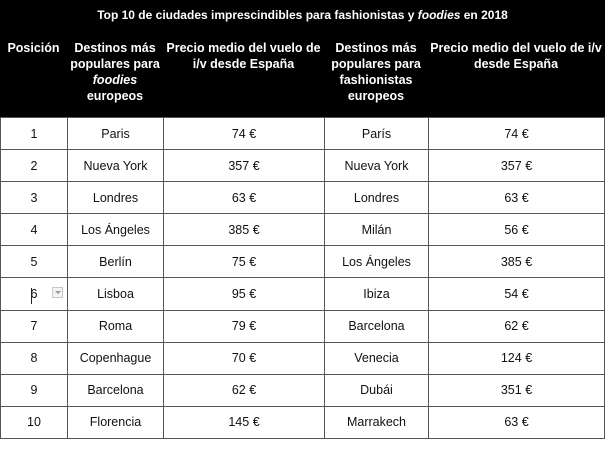 This screenshot has width=605, height=452. Describe the element at coordinates (376, 262) in the screenshot. I see `cell-fashion-city: Los Ángeles` at that location.